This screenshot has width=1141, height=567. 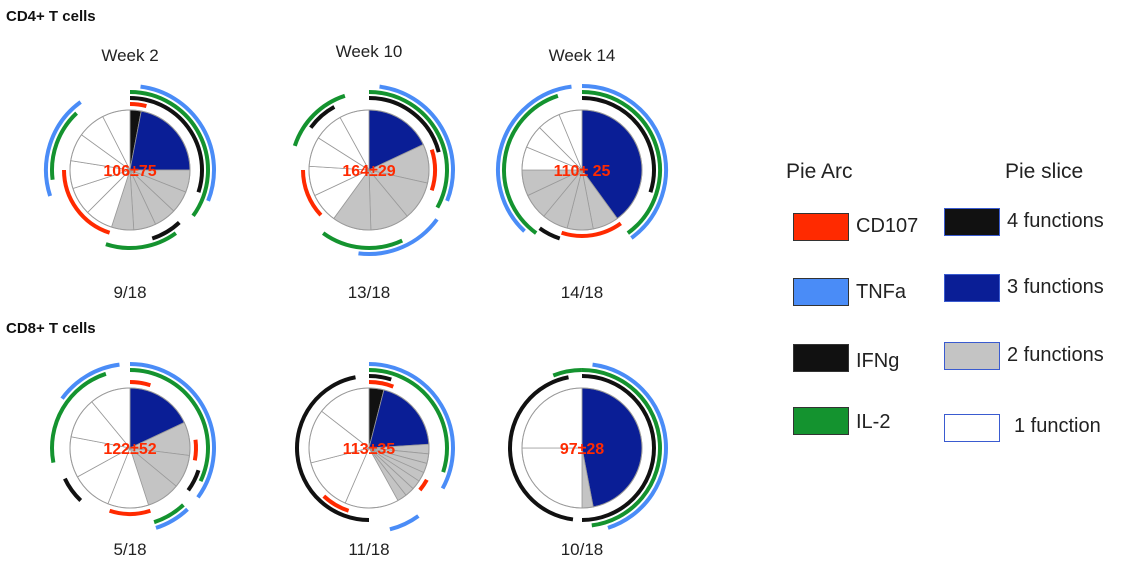 What do you see at coordinates (881, 292) in the screenshot?
I see `legend-label-tnfa: TNFa` at bounding box center [881, 292].